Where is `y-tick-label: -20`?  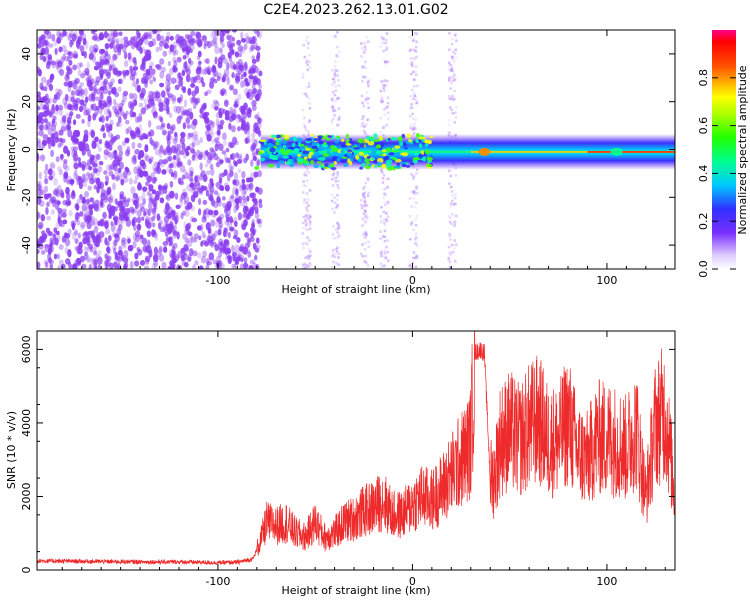 y-tick-label: -20 is located at coordinates (26, 197).